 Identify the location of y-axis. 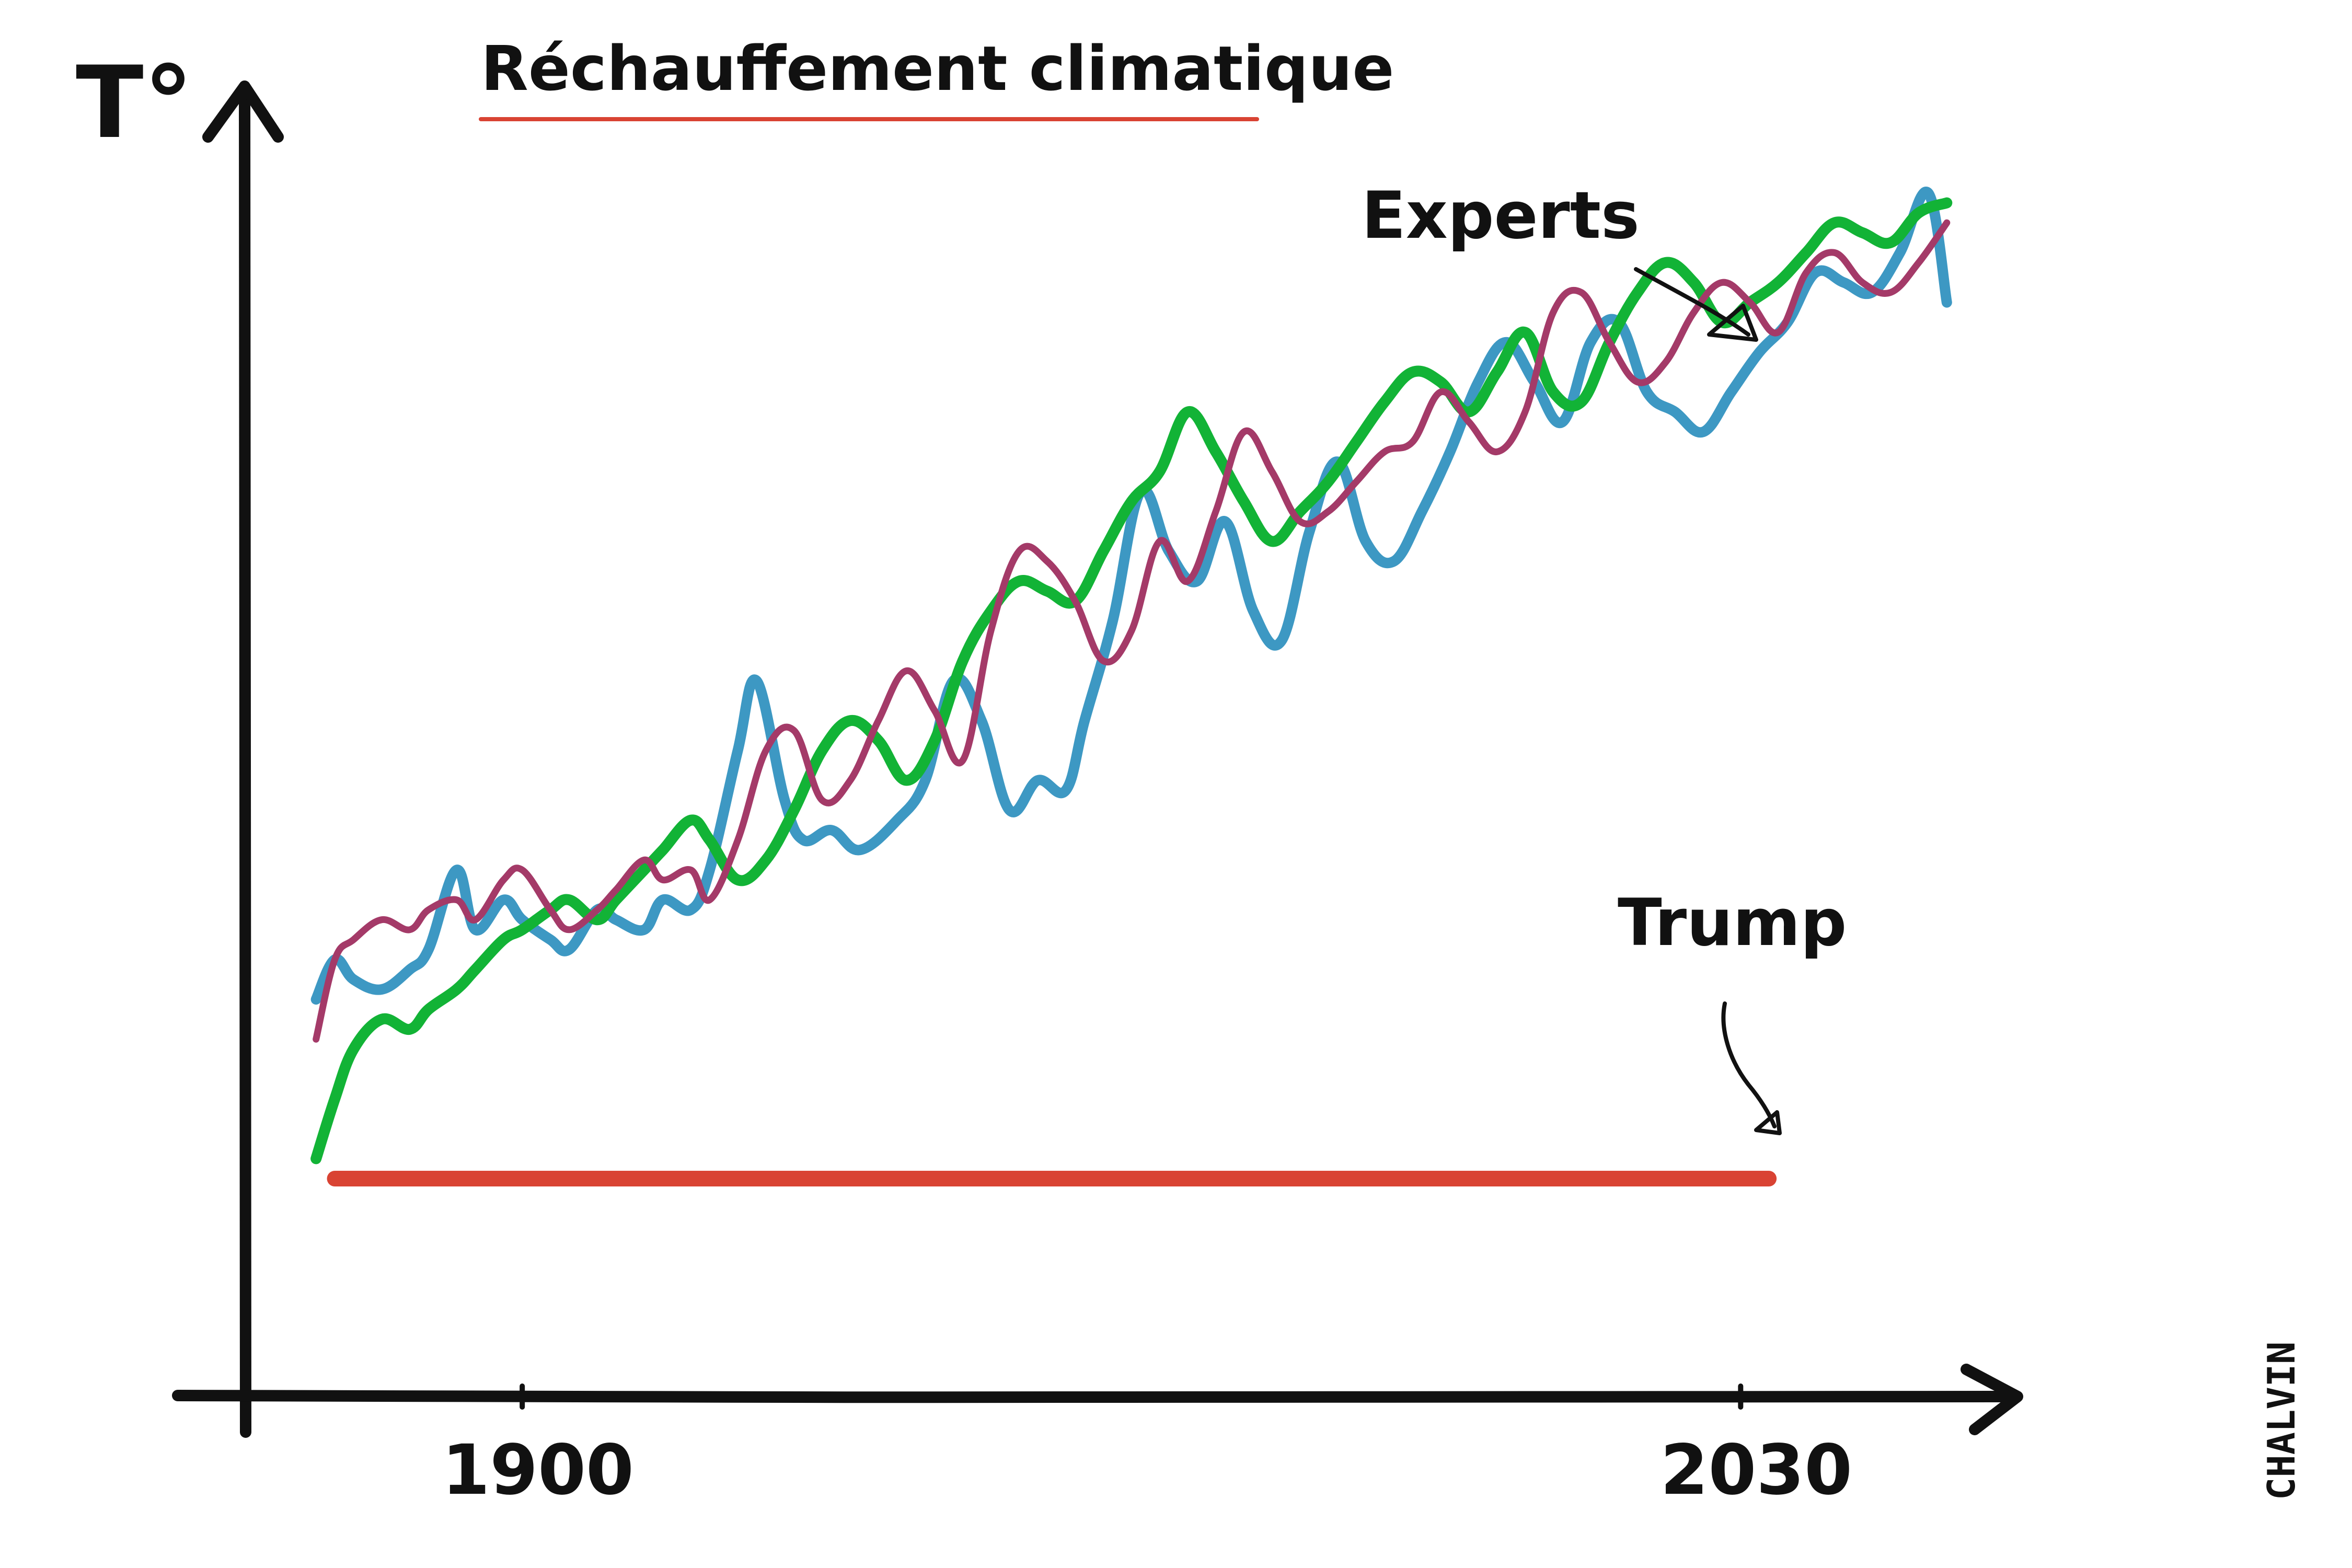
(244, 763).